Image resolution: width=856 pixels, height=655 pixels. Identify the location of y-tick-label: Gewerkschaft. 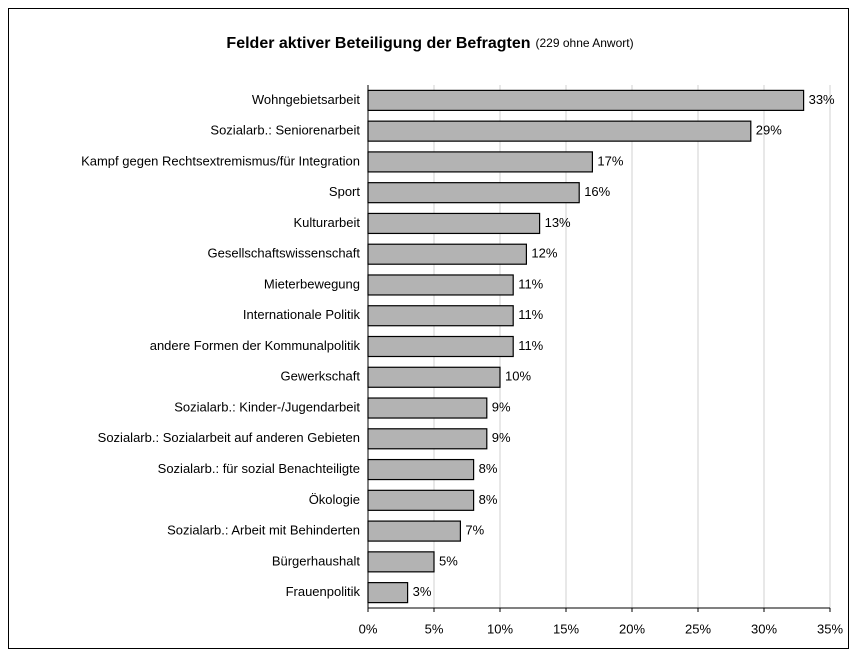
(321, 376).